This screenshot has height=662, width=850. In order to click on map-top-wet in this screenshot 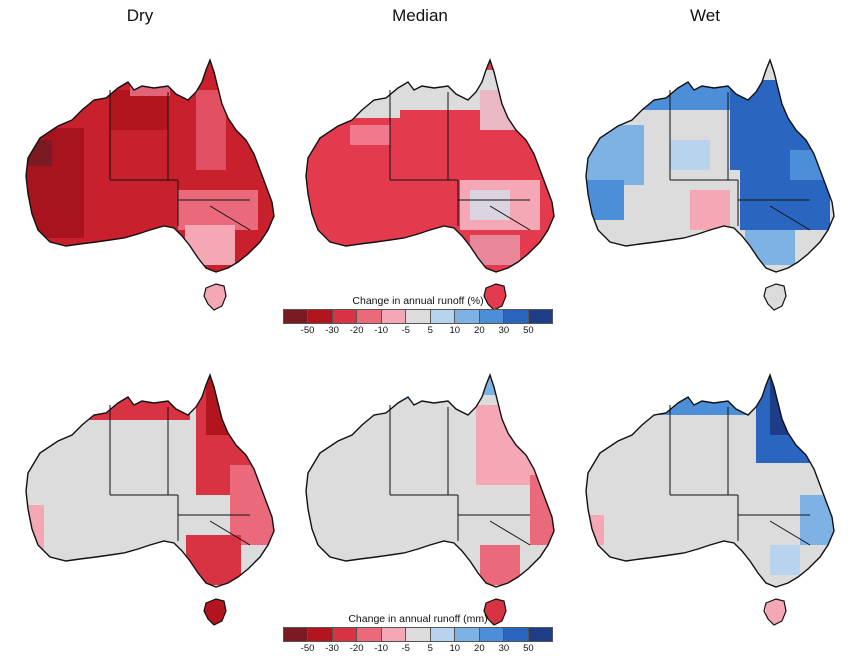, I will do `click(710, 185)`.